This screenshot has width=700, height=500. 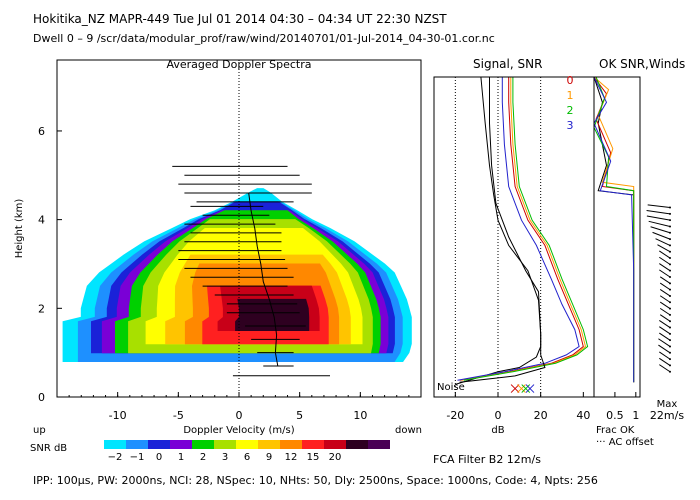 What do you see at coordinates (570, 80) in the screenshot?
I see `snr-legend-0: 0` at bounding box center [570, 80].